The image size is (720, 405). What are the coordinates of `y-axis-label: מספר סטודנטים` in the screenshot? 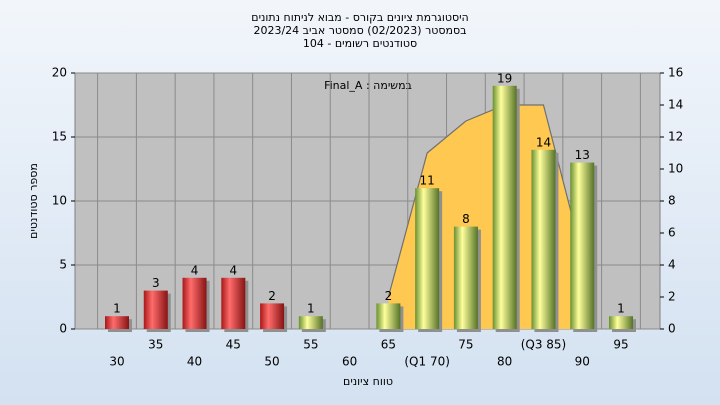 It's located at (33, 201).